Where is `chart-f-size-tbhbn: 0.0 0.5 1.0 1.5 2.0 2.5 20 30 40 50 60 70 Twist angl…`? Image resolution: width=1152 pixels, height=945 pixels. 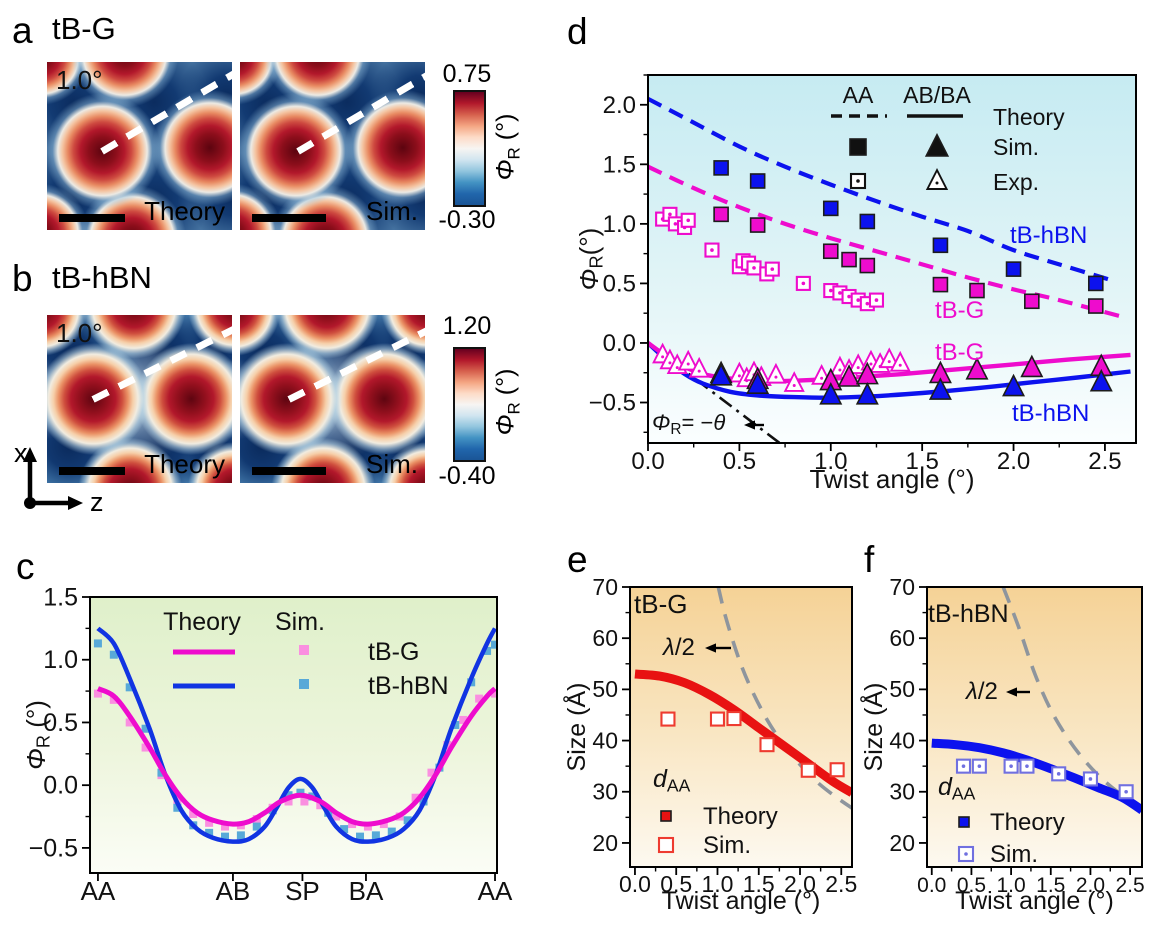 chart-f-size-tbhbn: 0.0 0.5 1.0 1.5 2.0 2.5 20 30 40 50 60 70 Twist angl… is located at coordinates (1001, 744).